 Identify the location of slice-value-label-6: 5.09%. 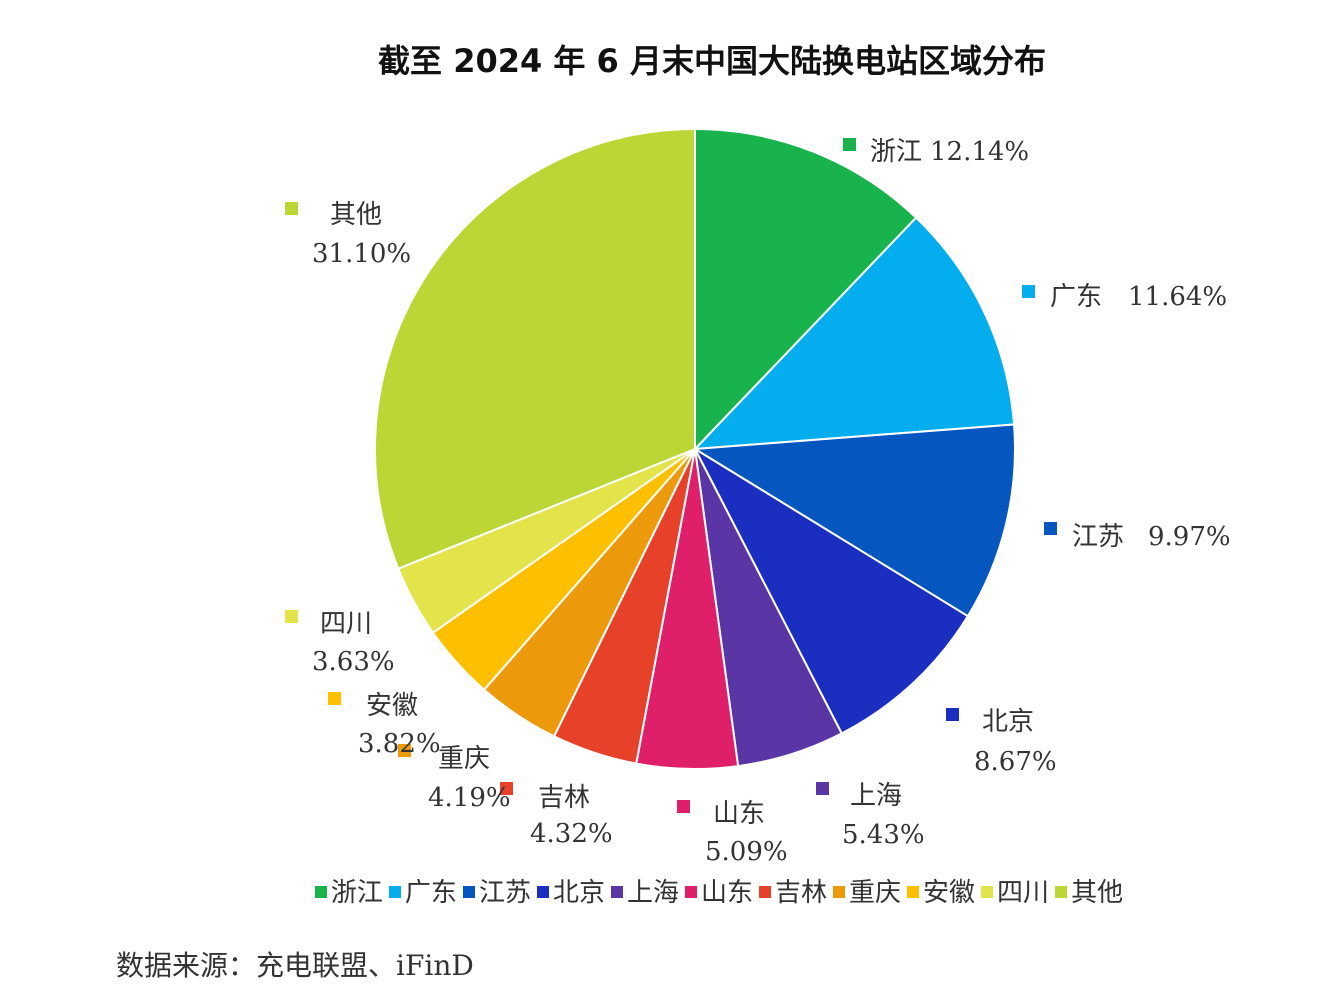
(746, 852).